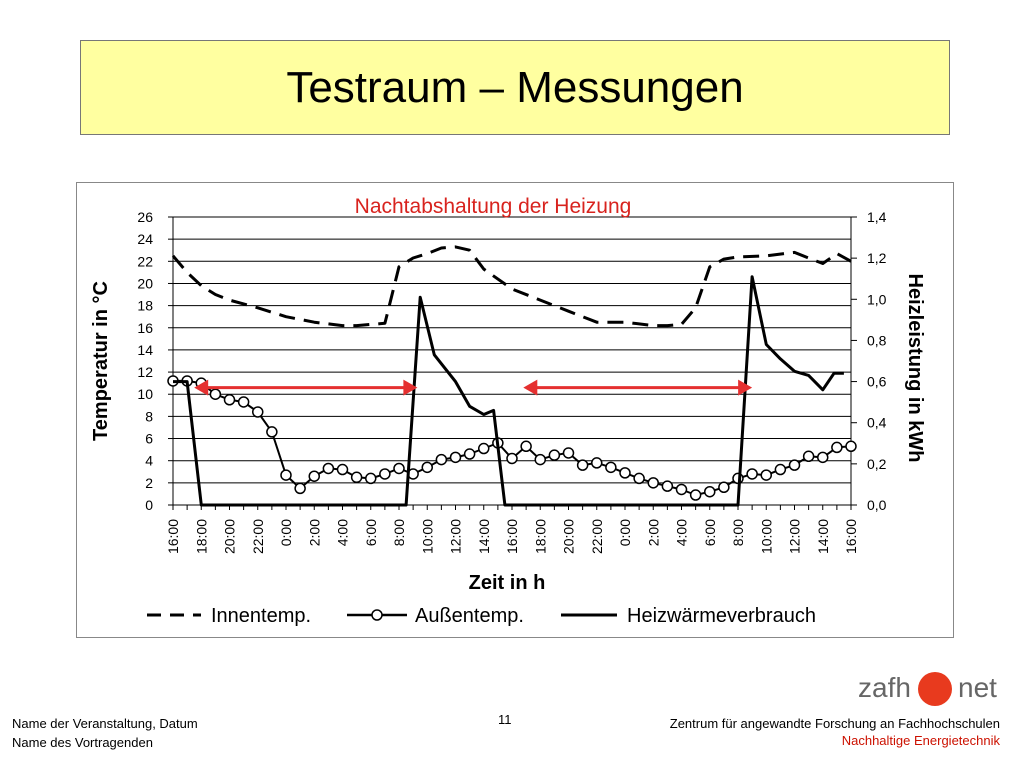  What do you see at coordinates (145, 394) in the screenshot?
I see `y-tick-label: 10` at bounding box center [145, 394].